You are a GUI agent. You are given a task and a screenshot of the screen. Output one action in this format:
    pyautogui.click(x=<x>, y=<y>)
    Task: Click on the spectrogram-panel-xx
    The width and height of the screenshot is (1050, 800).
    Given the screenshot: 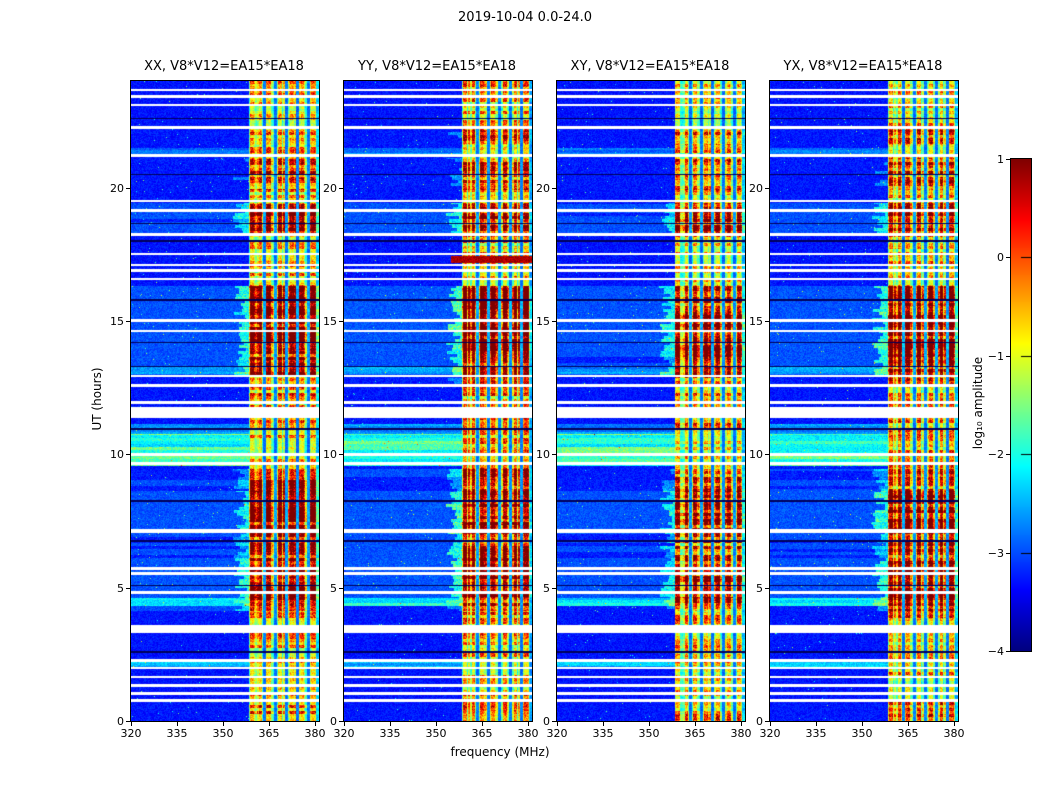 What is the action you would take?
    pyautogui.click(x=225, y=401)
    